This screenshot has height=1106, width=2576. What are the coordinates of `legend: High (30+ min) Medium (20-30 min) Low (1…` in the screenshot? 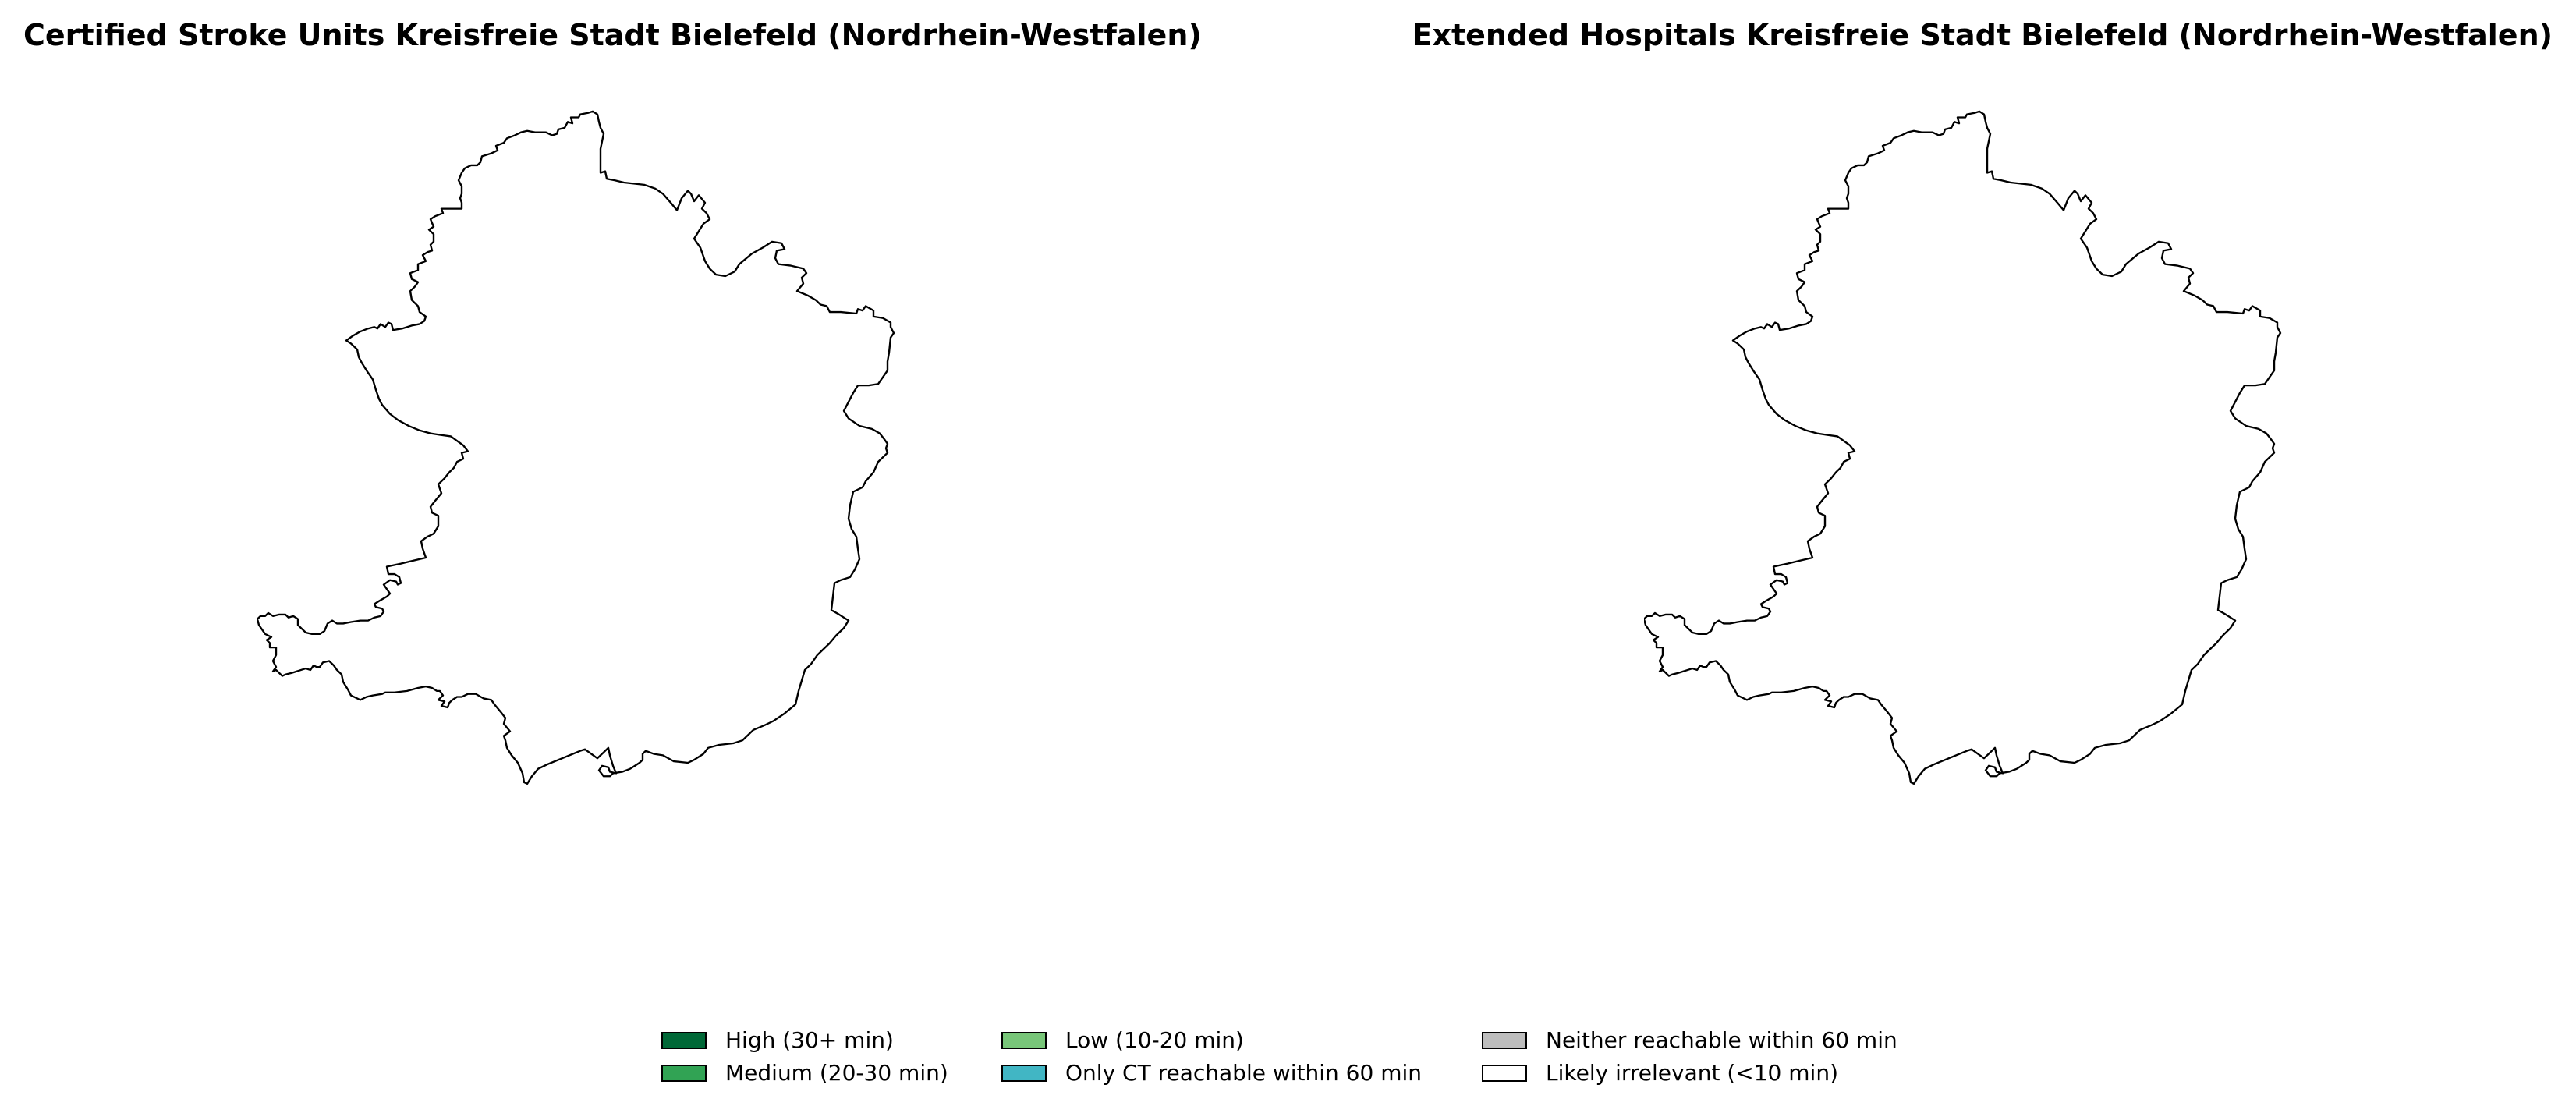 It's located at (1300, 1057).